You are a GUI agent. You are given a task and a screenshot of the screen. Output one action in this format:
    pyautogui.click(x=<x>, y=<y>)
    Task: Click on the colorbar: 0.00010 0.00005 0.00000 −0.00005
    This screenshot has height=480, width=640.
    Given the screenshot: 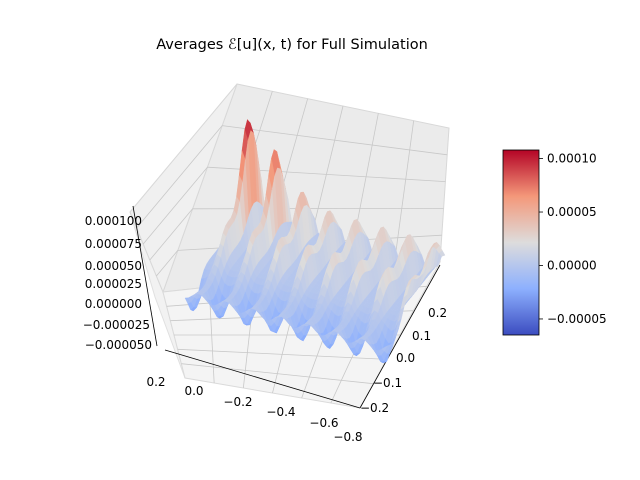 What is the action you would take?
    pyautogui.click(x=554, y=242)
    